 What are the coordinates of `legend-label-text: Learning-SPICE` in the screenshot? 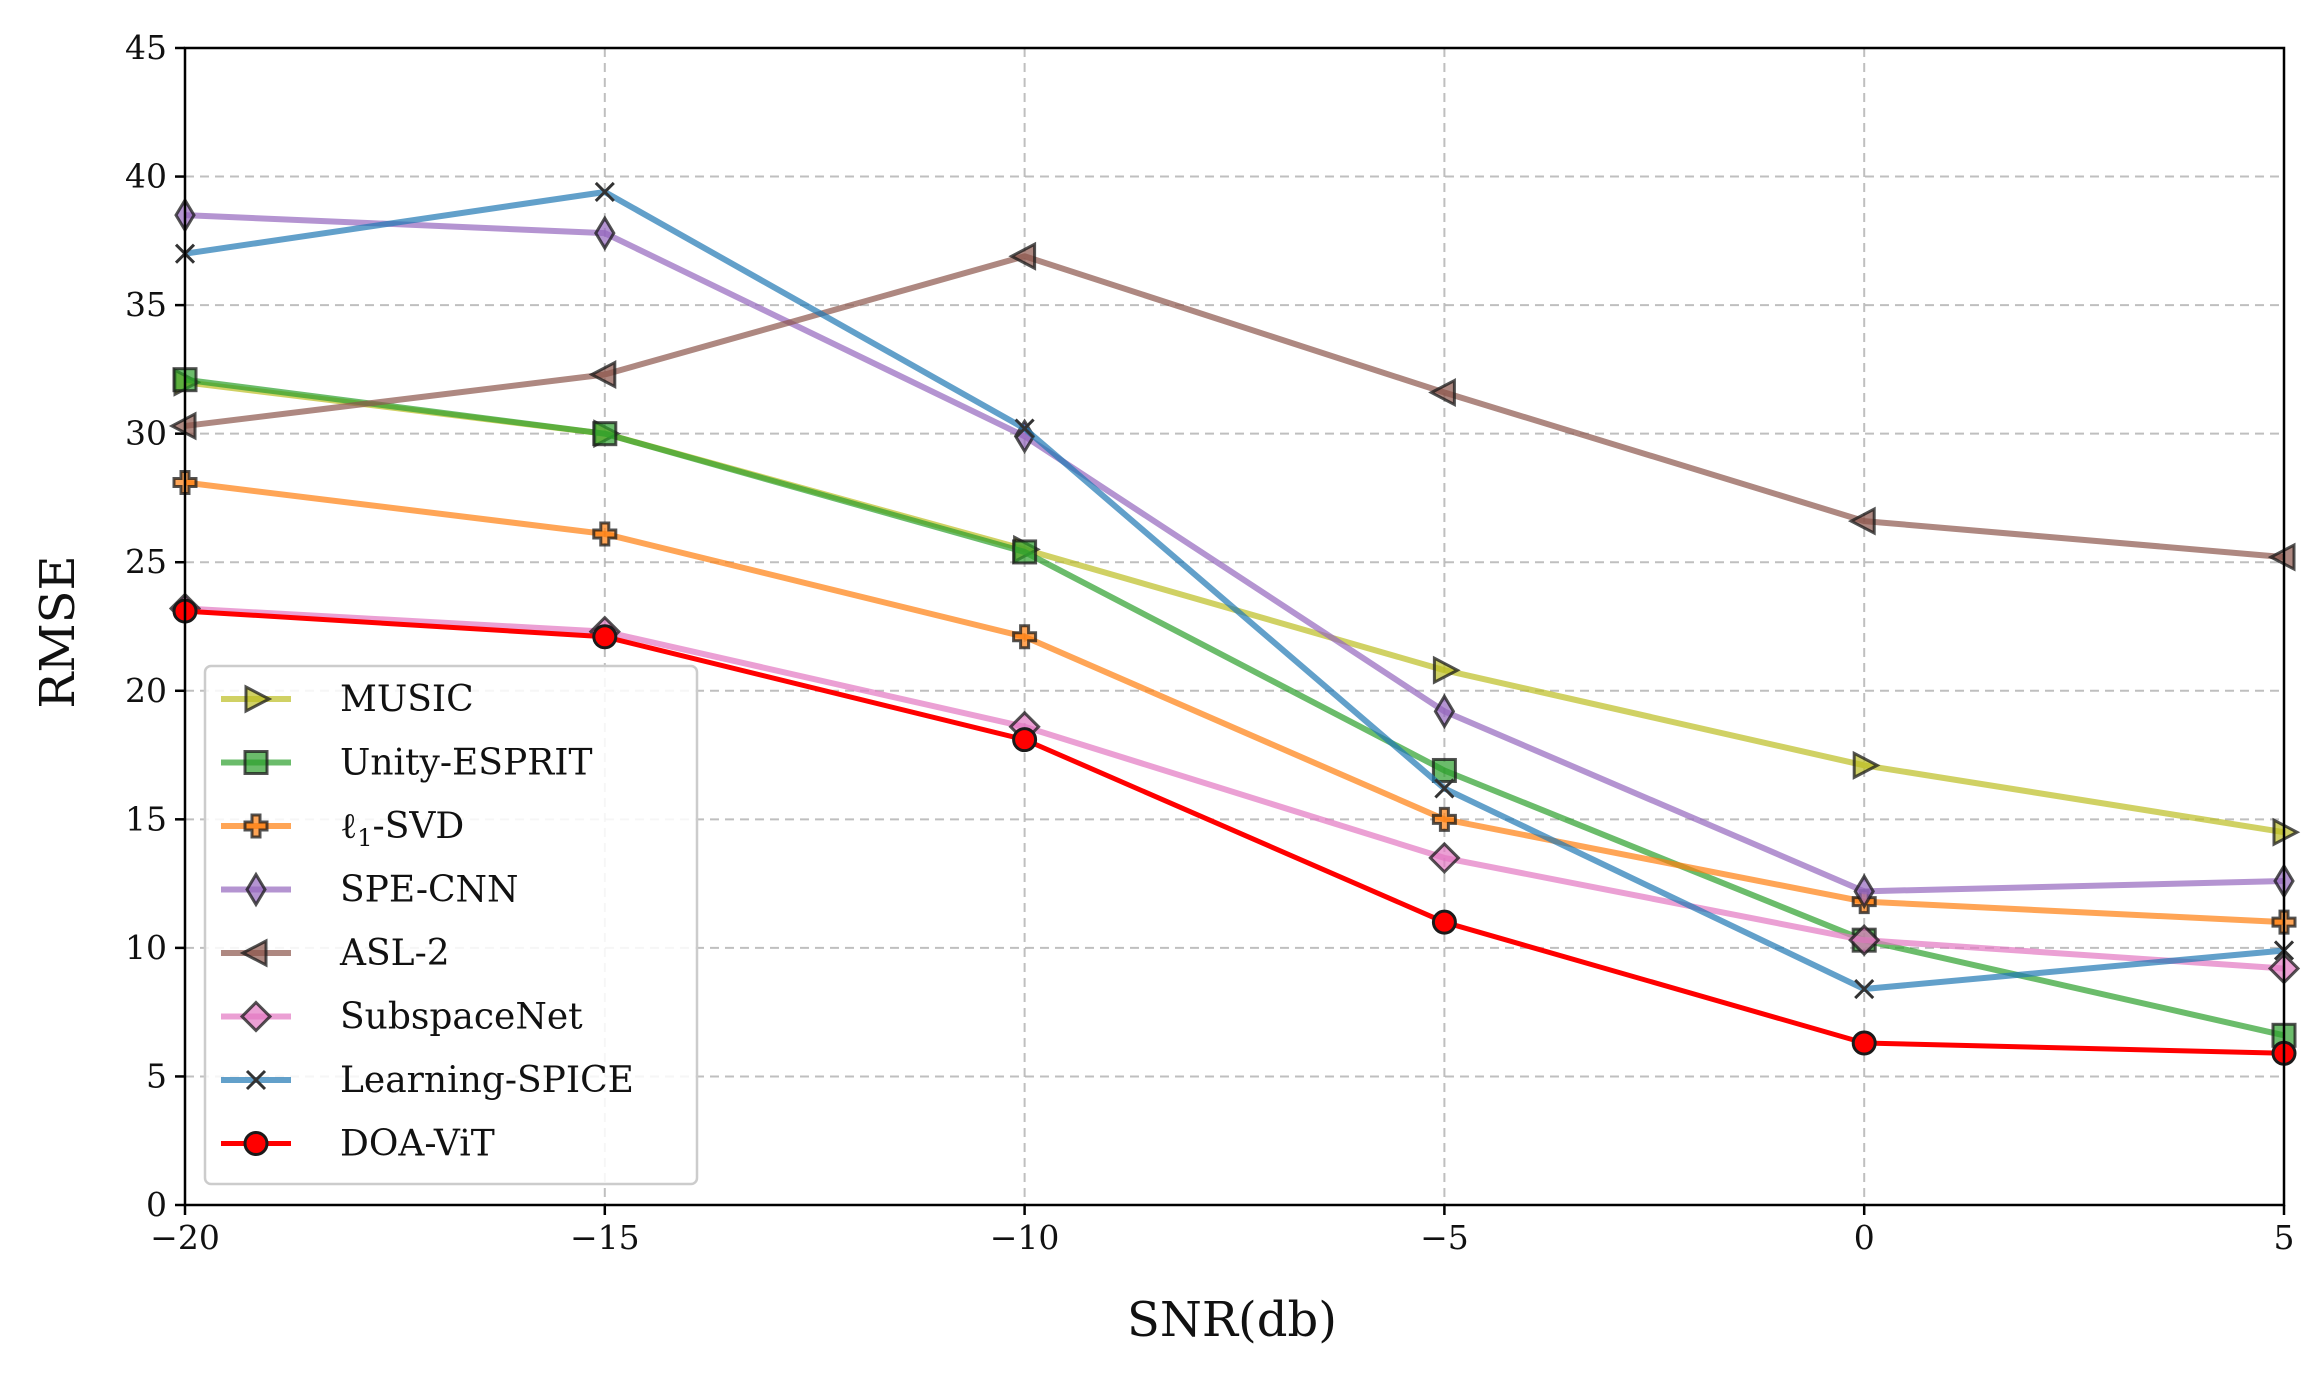 It's located at (487, 1080).